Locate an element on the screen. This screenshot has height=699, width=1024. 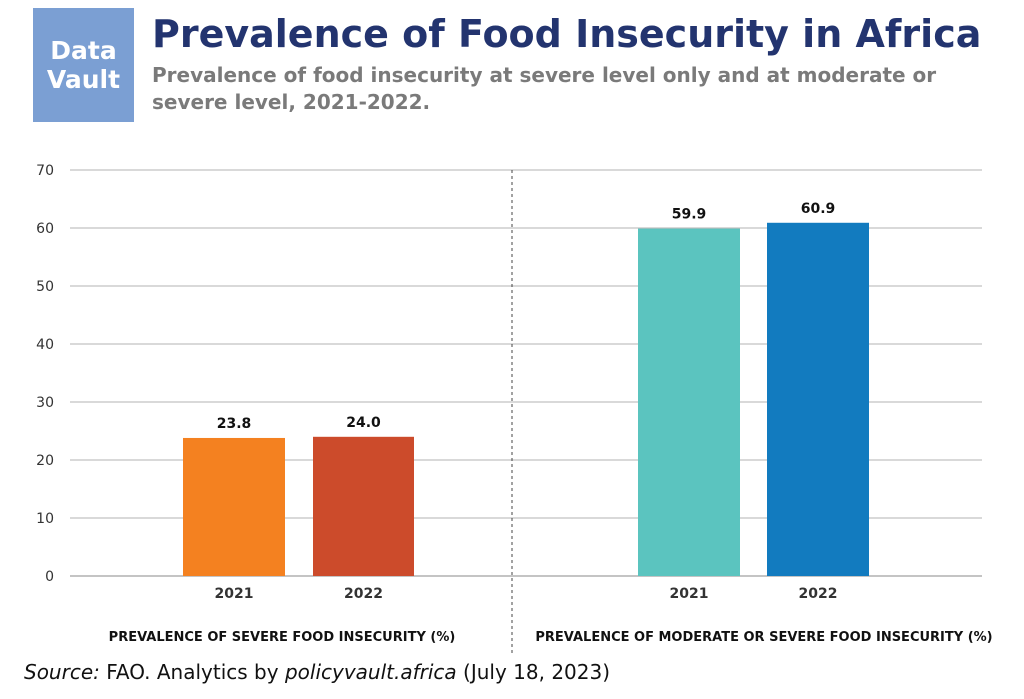
y-tick-label: 40 is located at coordinates (45, 345).